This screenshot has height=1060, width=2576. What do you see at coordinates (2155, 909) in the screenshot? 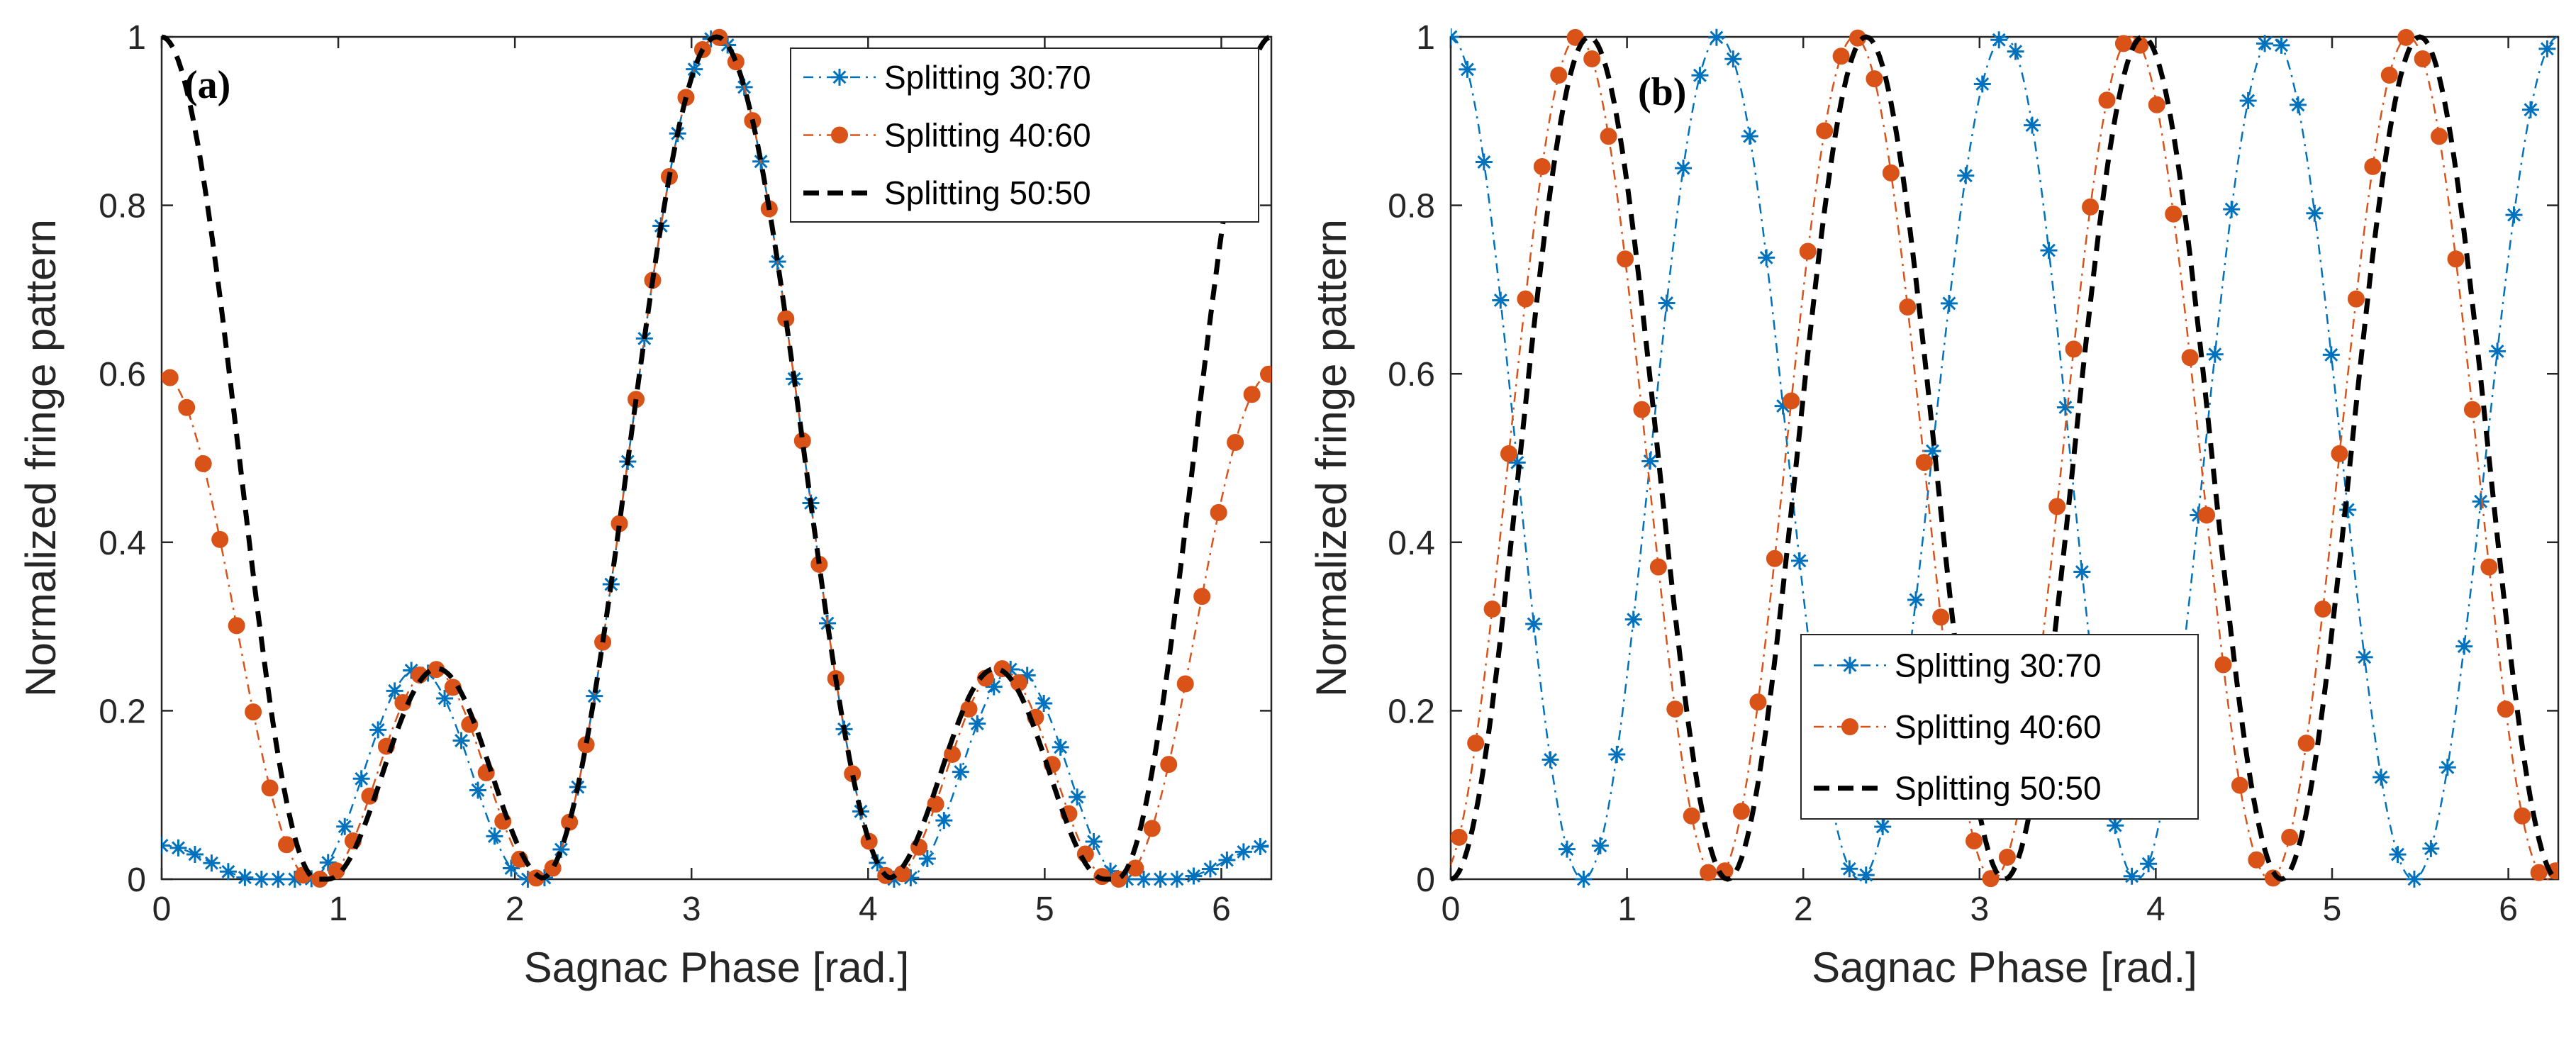
I see `x-tick-label: 4` at bounding box center [2155, 909].